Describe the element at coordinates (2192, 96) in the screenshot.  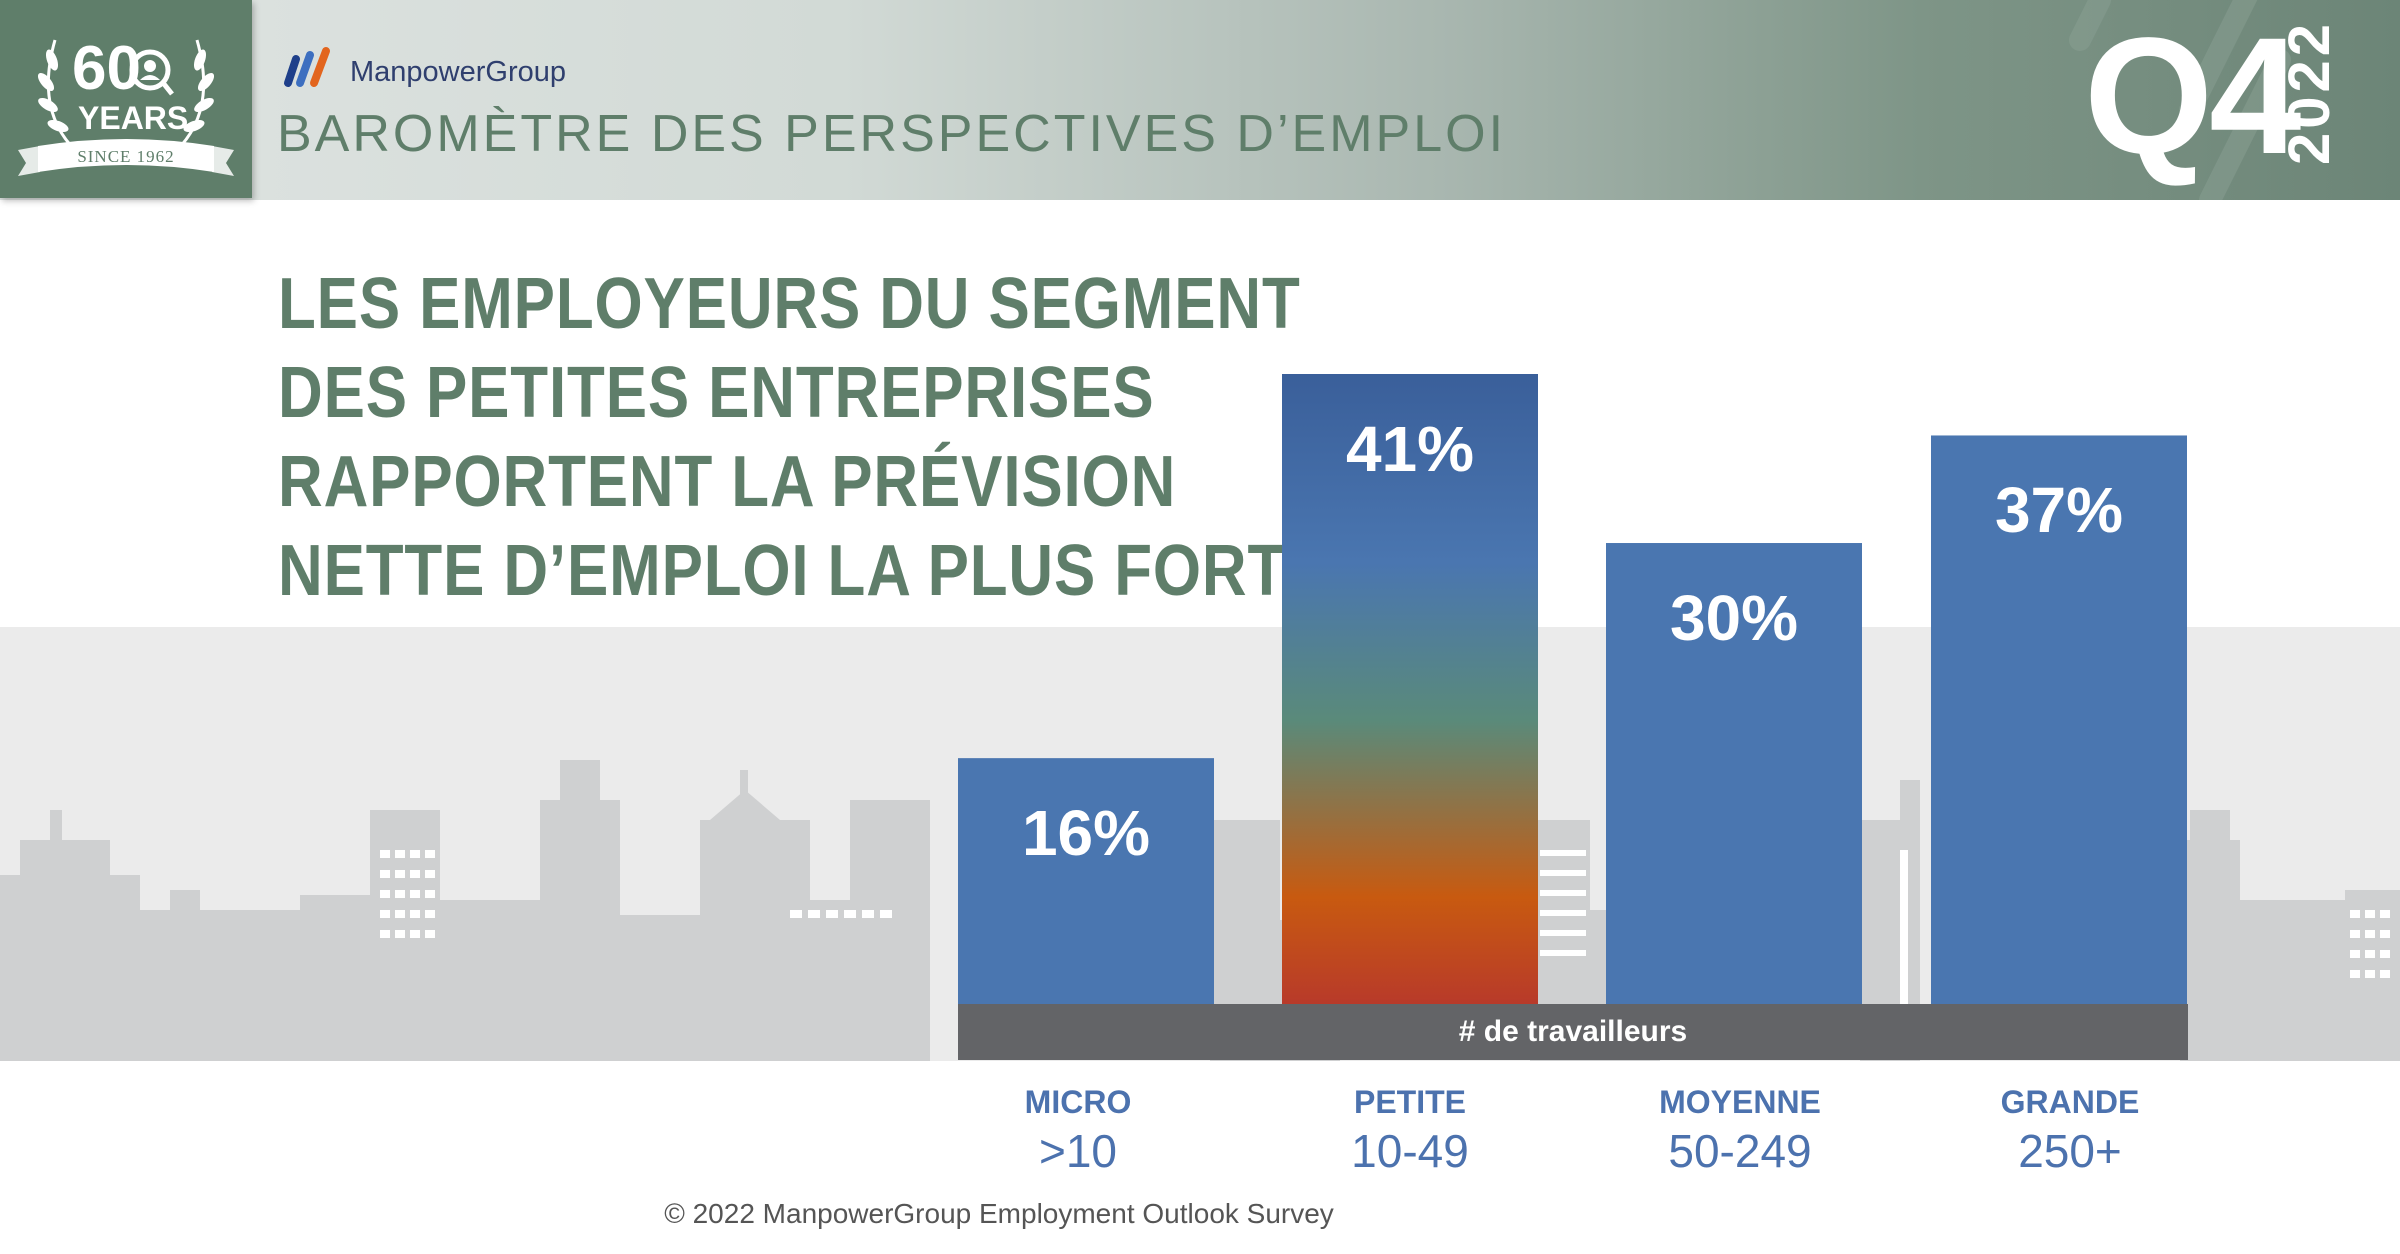
I see `quarter-label: Q4` at that location.